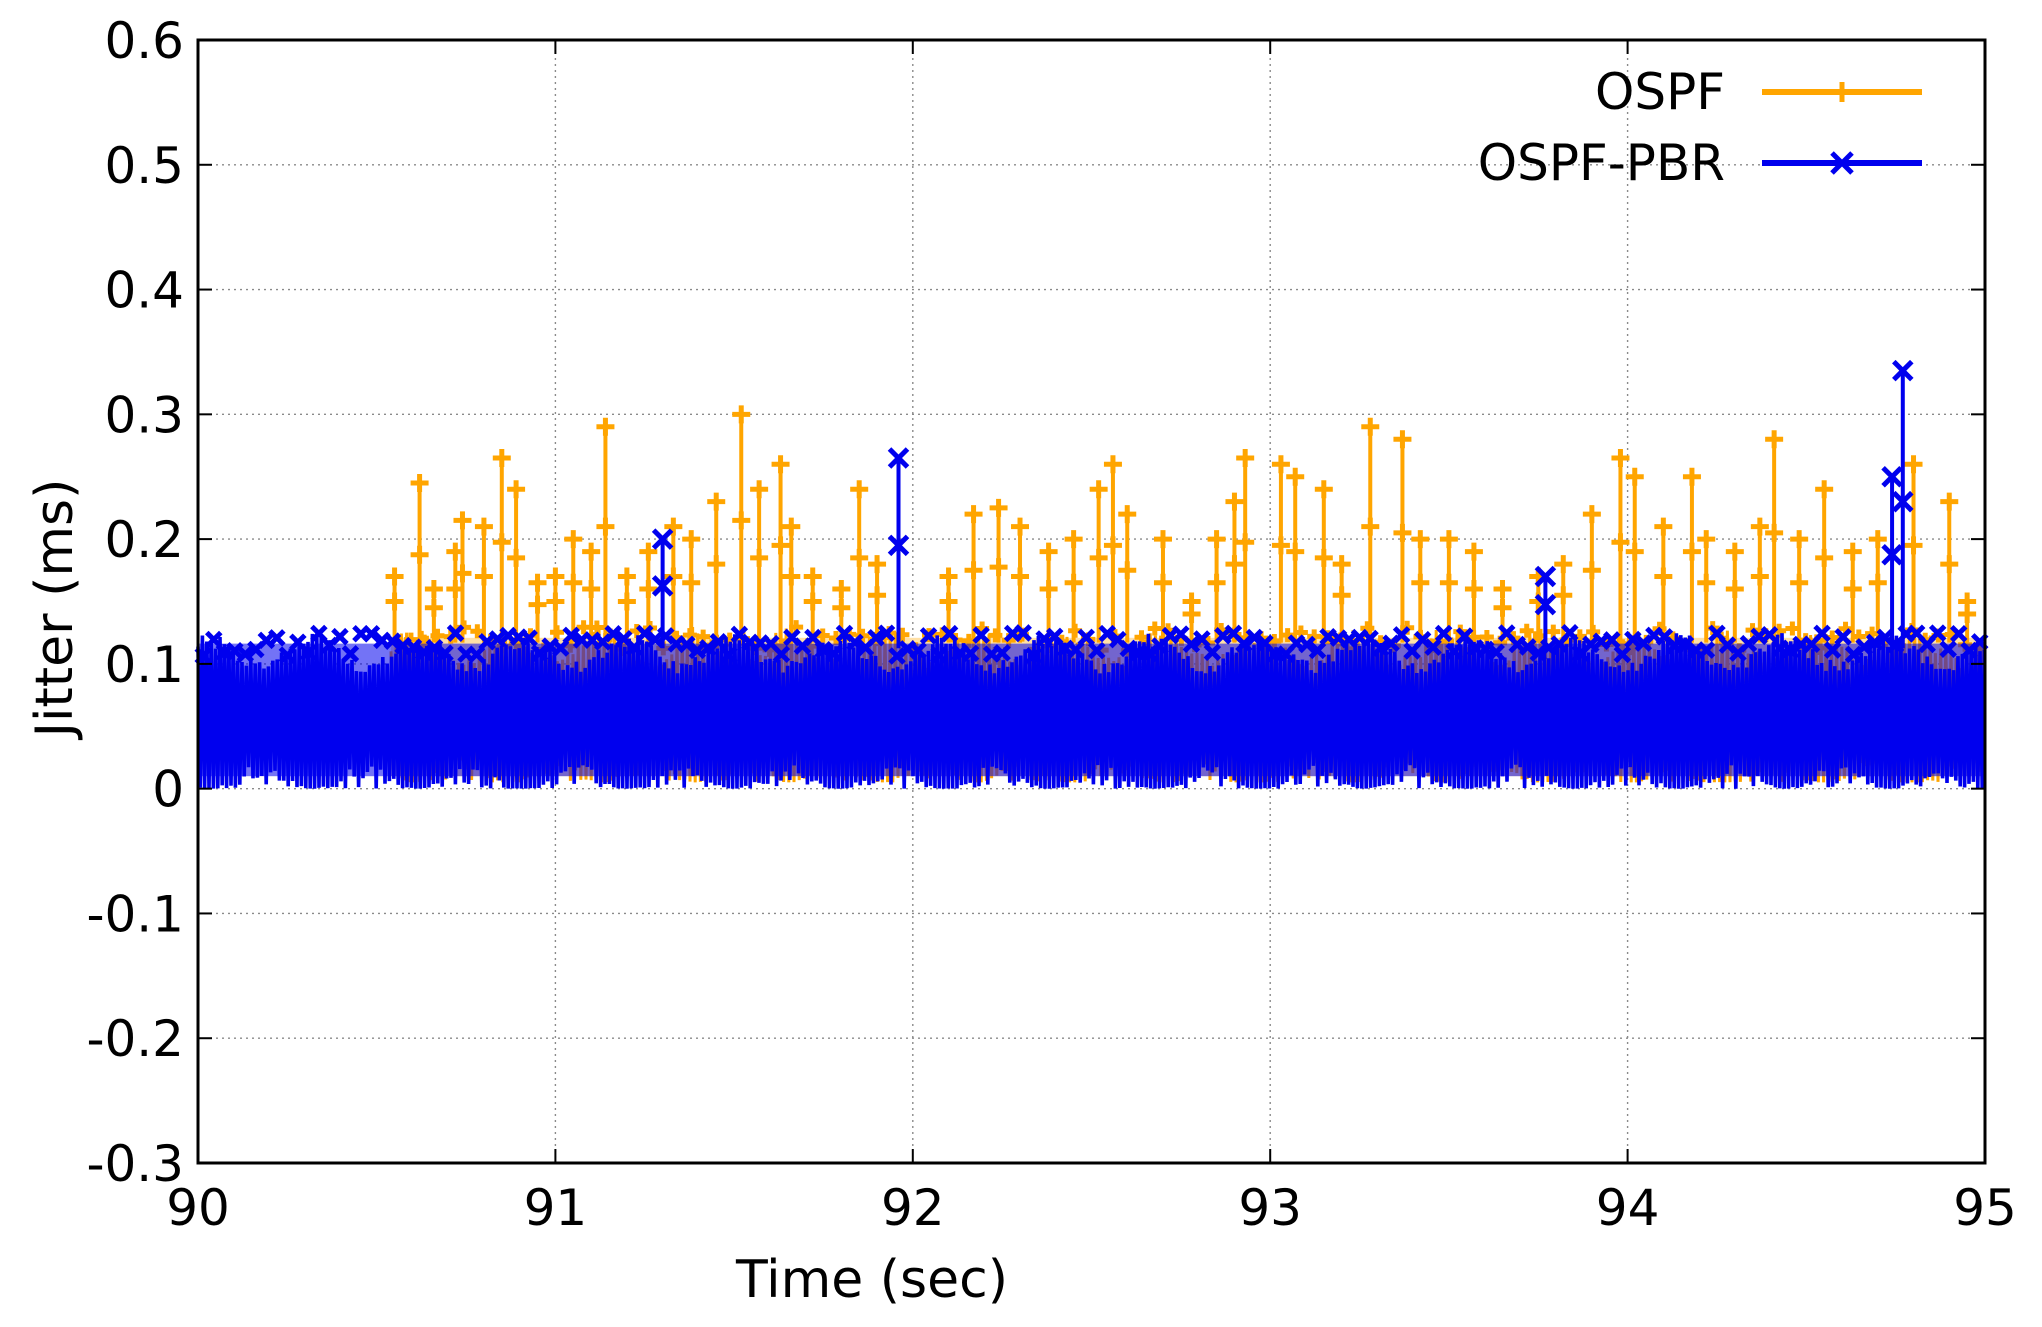 The width and height of the screenshot is (2042, 1327). I want to click on legend: OSPF OSPF-PBR, so click(1700, 127).